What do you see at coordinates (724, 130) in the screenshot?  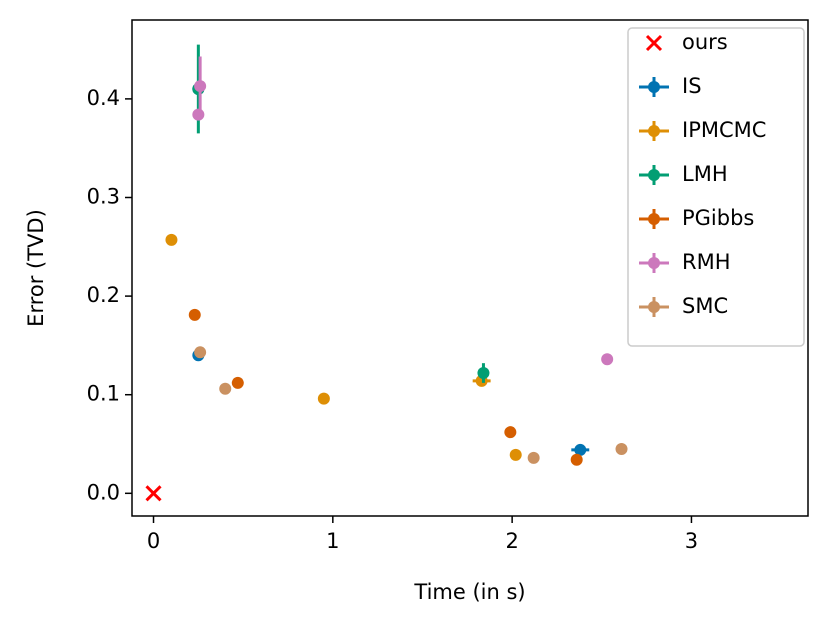 I see `legend-label: IPMCMC` at bounding box center [724, 130].